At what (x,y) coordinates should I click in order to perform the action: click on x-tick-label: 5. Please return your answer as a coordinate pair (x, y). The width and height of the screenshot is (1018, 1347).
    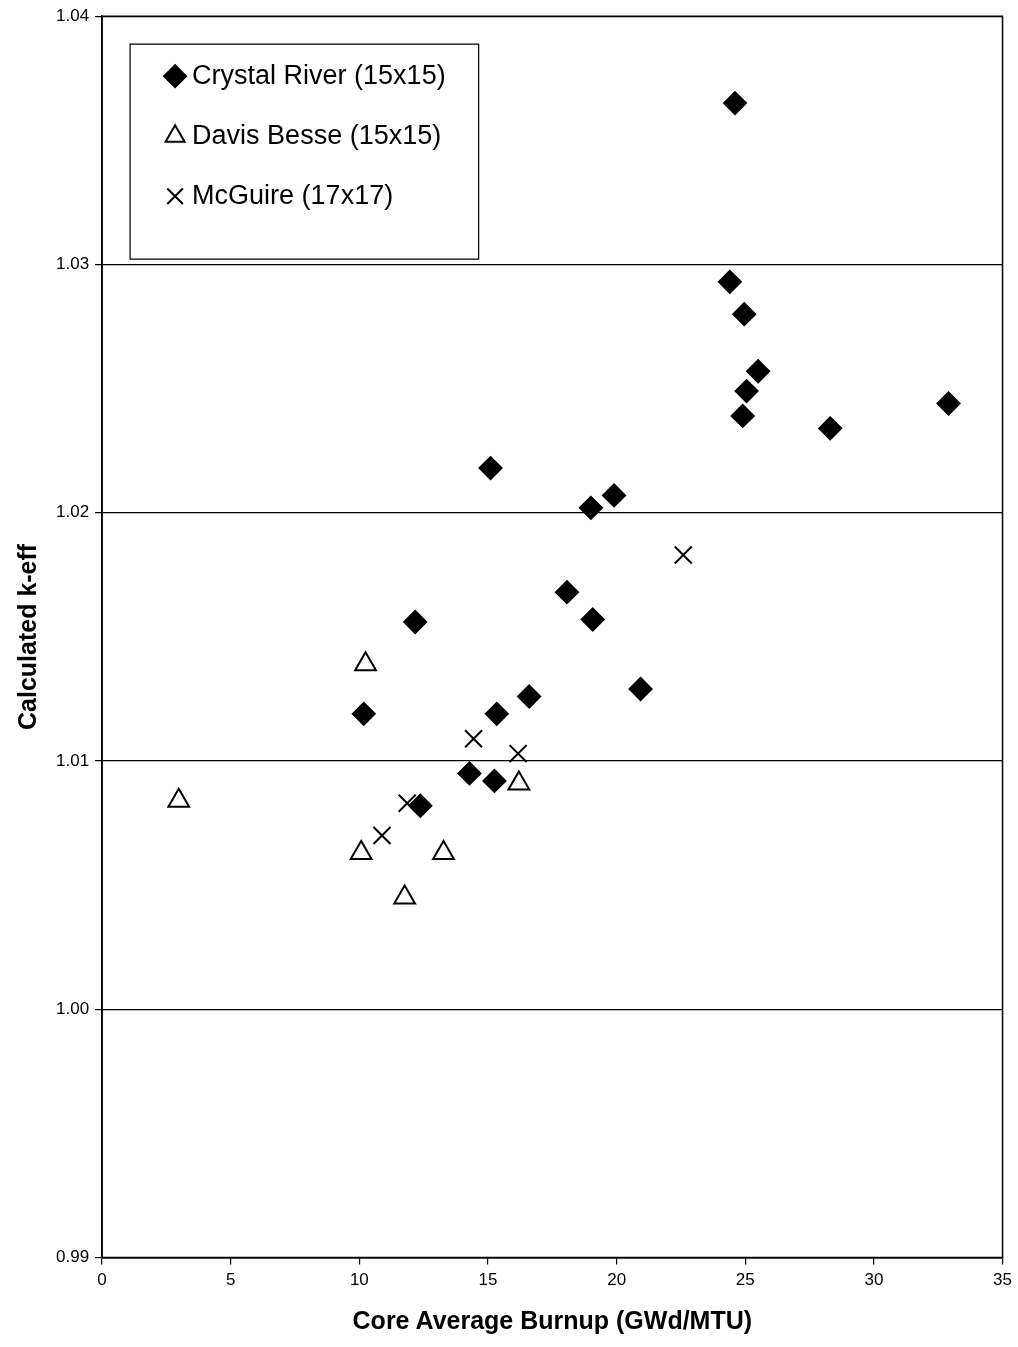
    Looking at the image, I should click on (230, 1280).